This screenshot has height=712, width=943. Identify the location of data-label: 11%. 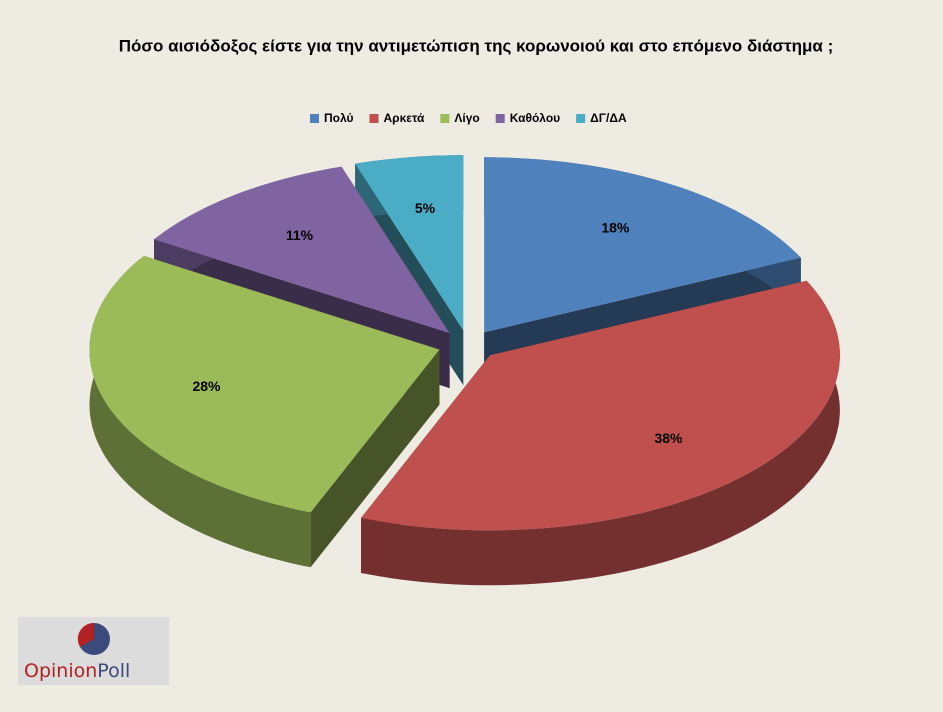
(300, 235).